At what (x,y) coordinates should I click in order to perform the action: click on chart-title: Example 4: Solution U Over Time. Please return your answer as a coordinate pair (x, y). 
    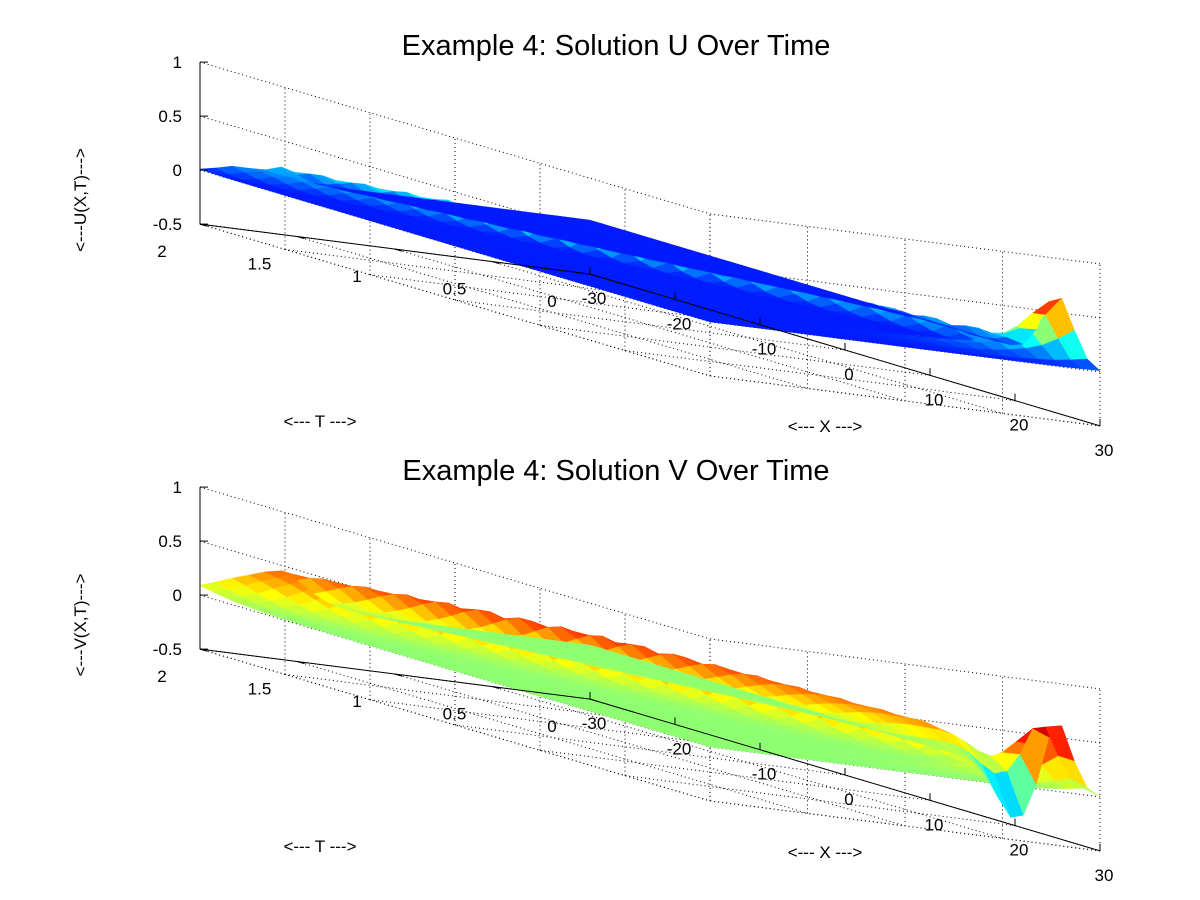
    Looking at the image, I should click on (616, 46).